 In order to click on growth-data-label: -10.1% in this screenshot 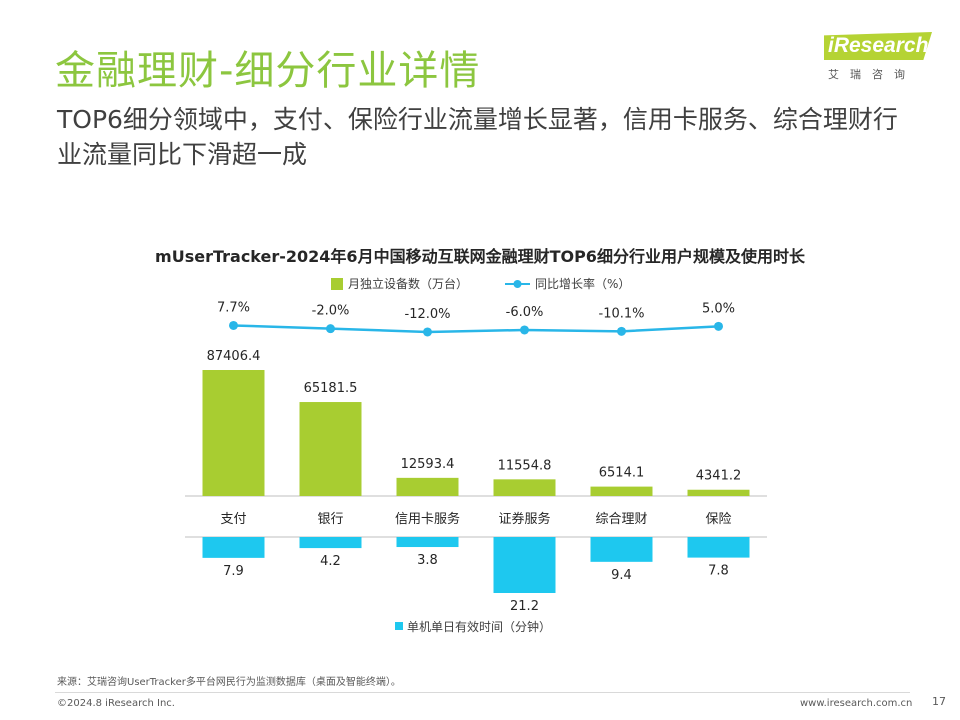, I will do `click(622, 313)`.